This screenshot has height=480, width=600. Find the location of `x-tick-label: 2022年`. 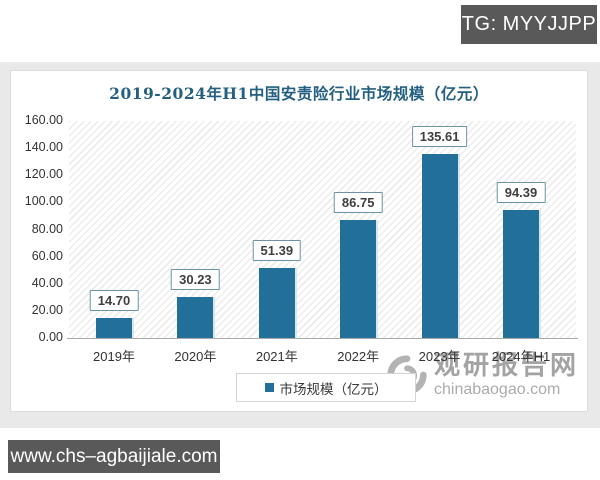

x-tick-label: 2022年 is located at coordinates (358, 356).